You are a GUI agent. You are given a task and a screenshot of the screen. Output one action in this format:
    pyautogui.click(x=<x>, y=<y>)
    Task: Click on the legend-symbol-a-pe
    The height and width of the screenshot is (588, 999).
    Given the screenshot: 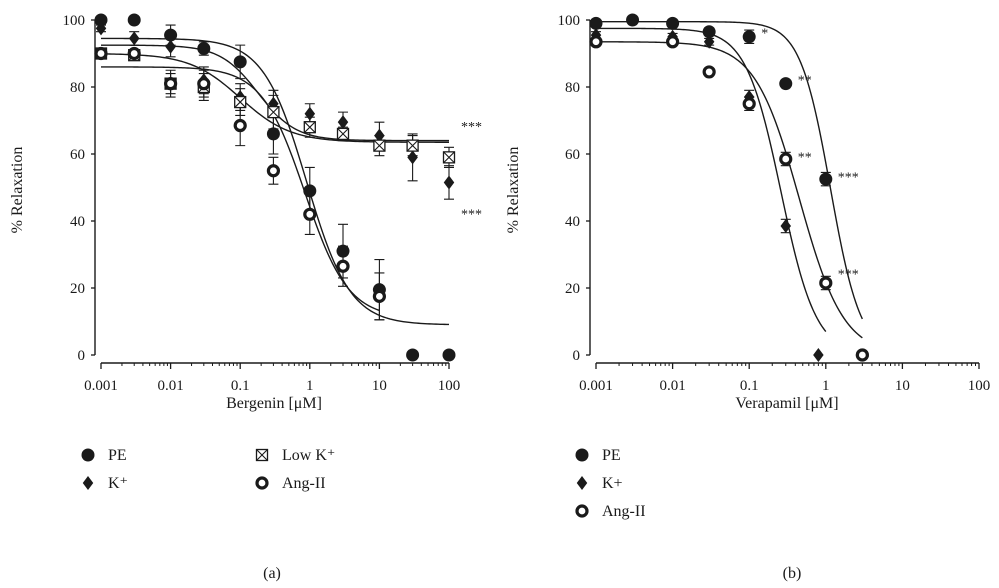 What is the action you would take?
    pyautogui.click(x=88, y=455)
    